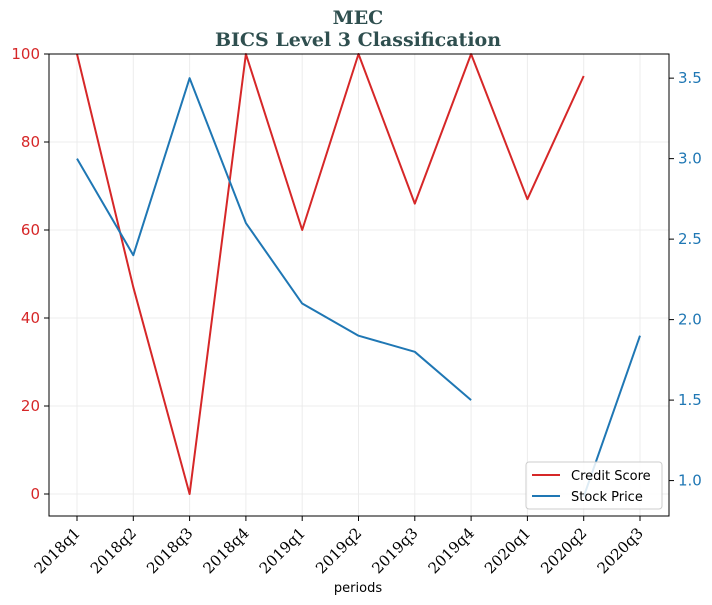 This screenshot has width=712, height=605. Describe the element at coordinates (620, 550) in the screenshot. I see `x-tick-label: 2020q3` at that location.